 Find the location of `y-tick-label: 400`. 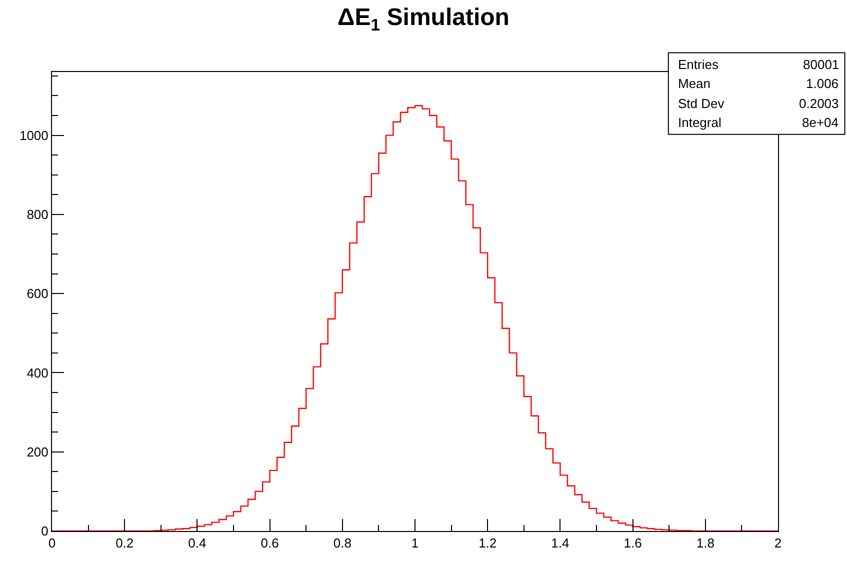

y-tick-label: 400 is located at coordinates (37, 372).